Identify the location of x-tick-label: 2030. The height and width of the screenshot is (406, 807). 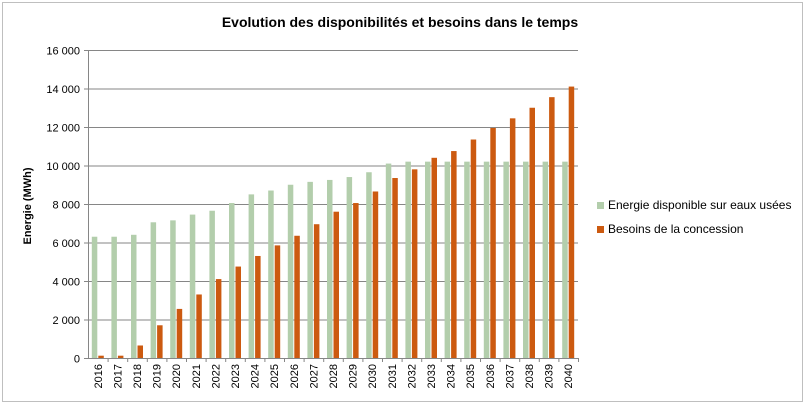
(373, 376).